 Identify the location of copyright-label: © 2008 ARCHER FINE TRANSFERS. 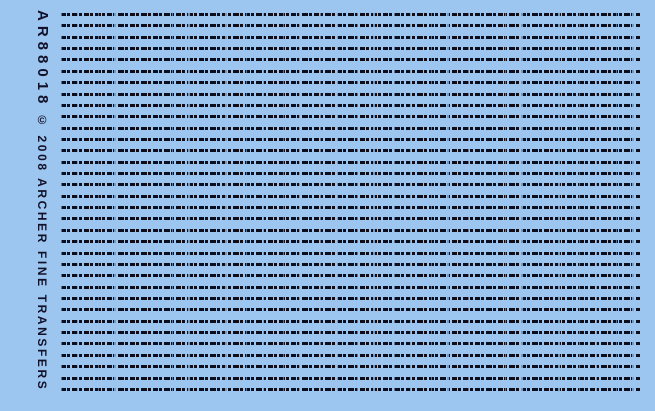
(42, 252).